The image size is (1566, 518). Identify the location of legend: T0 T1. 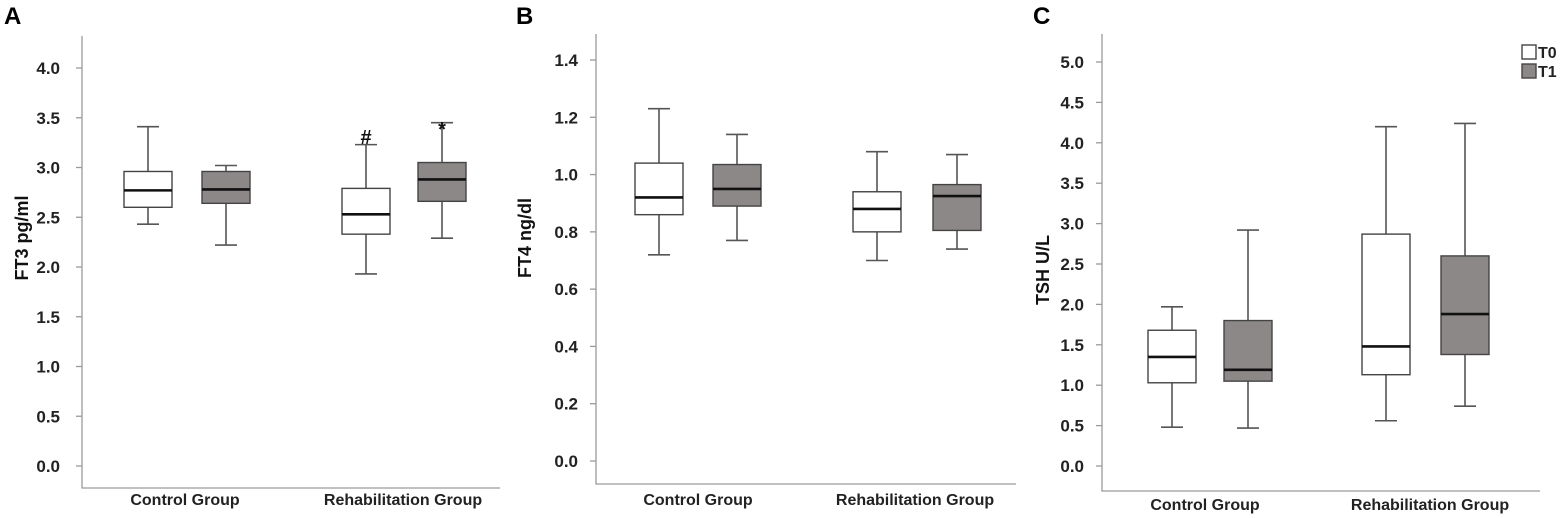
(1539, 62).